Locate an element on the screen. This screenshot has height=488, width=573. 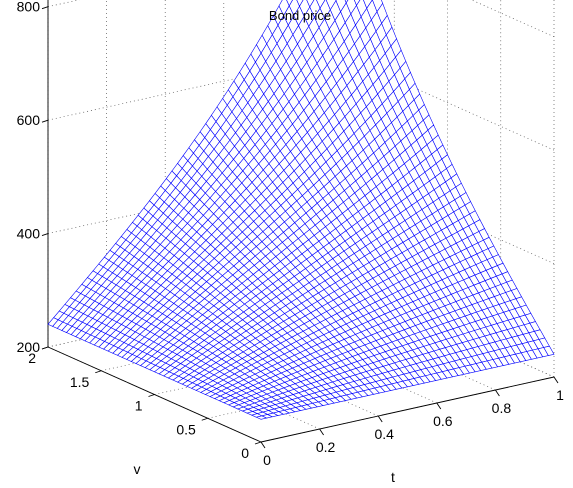
x-tick-label: 0 is located at coordinates (267, 460).